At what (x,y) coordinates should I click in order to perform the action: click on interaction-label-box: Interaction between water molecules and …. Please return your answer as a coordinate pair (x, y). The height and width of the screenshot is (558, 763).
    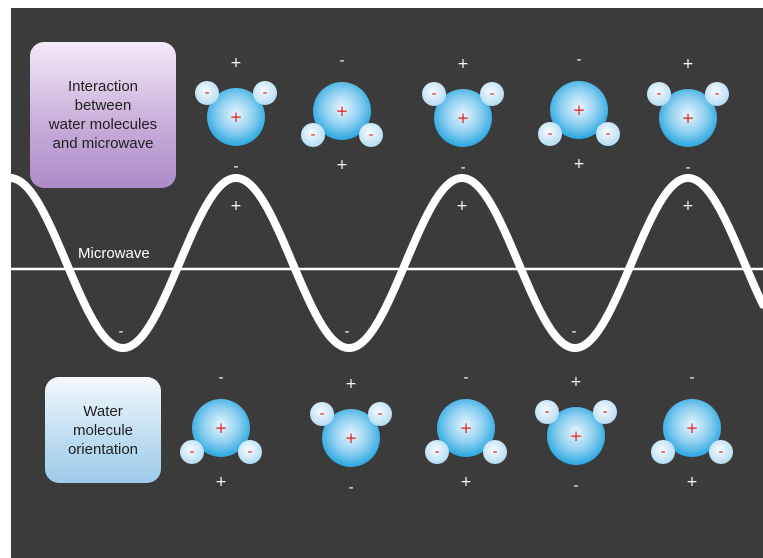
    Looking at the image, I should click on (103, 115).